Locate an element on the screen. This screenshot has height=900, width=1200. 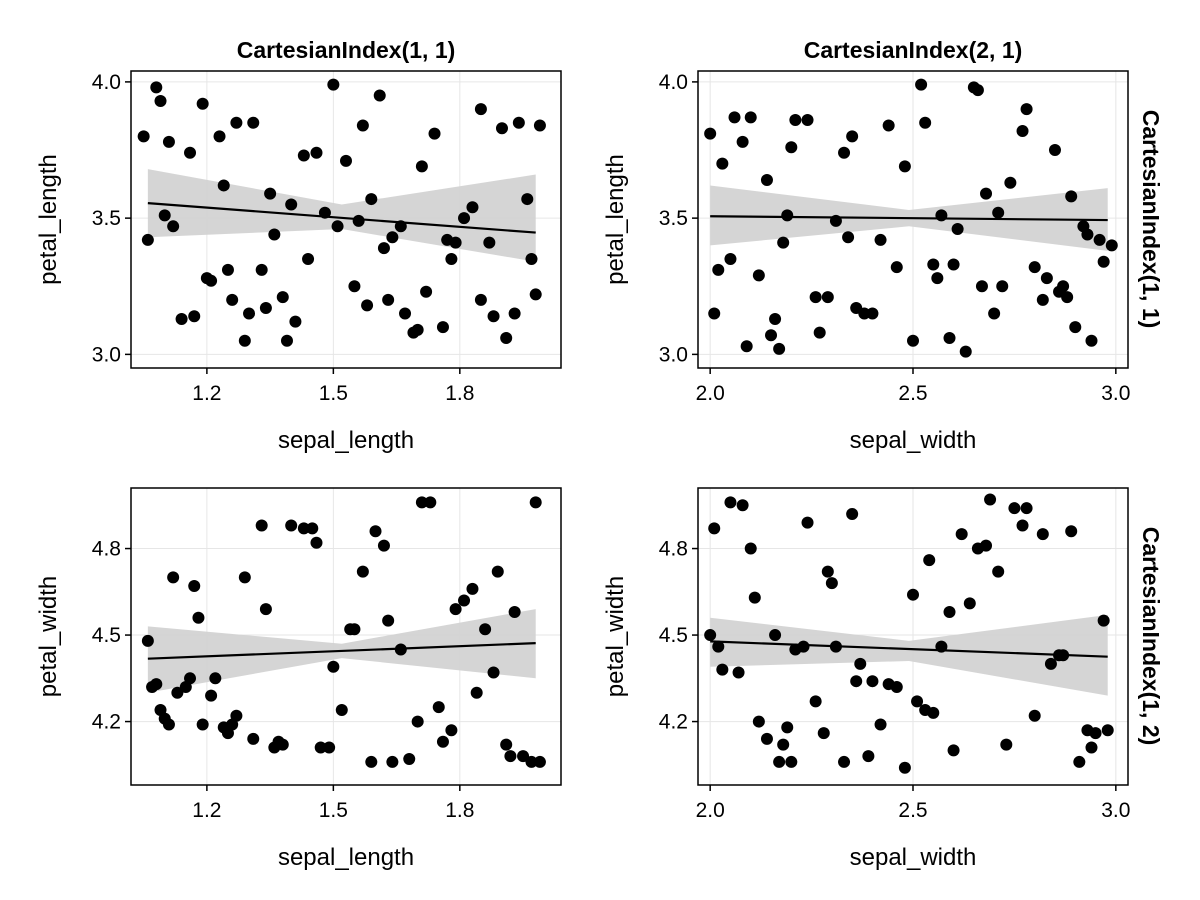
x-axis-label: sepal_length is located at coordinates (346, 857).